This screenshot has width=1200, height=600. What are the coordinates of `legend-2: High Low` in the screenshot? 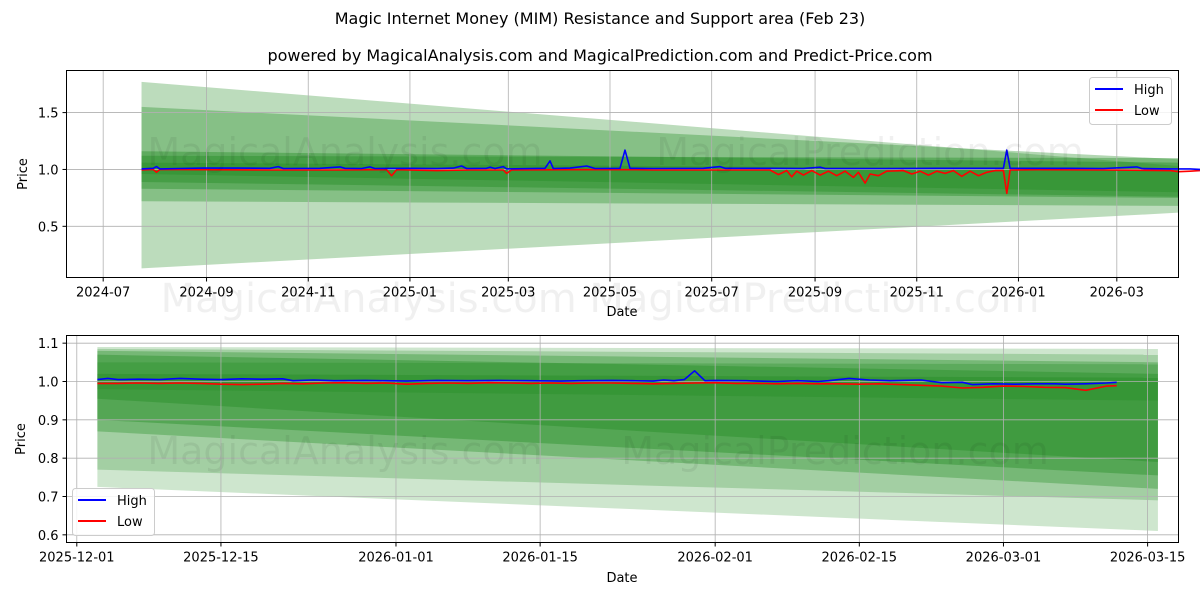 It's located at (113, 512).